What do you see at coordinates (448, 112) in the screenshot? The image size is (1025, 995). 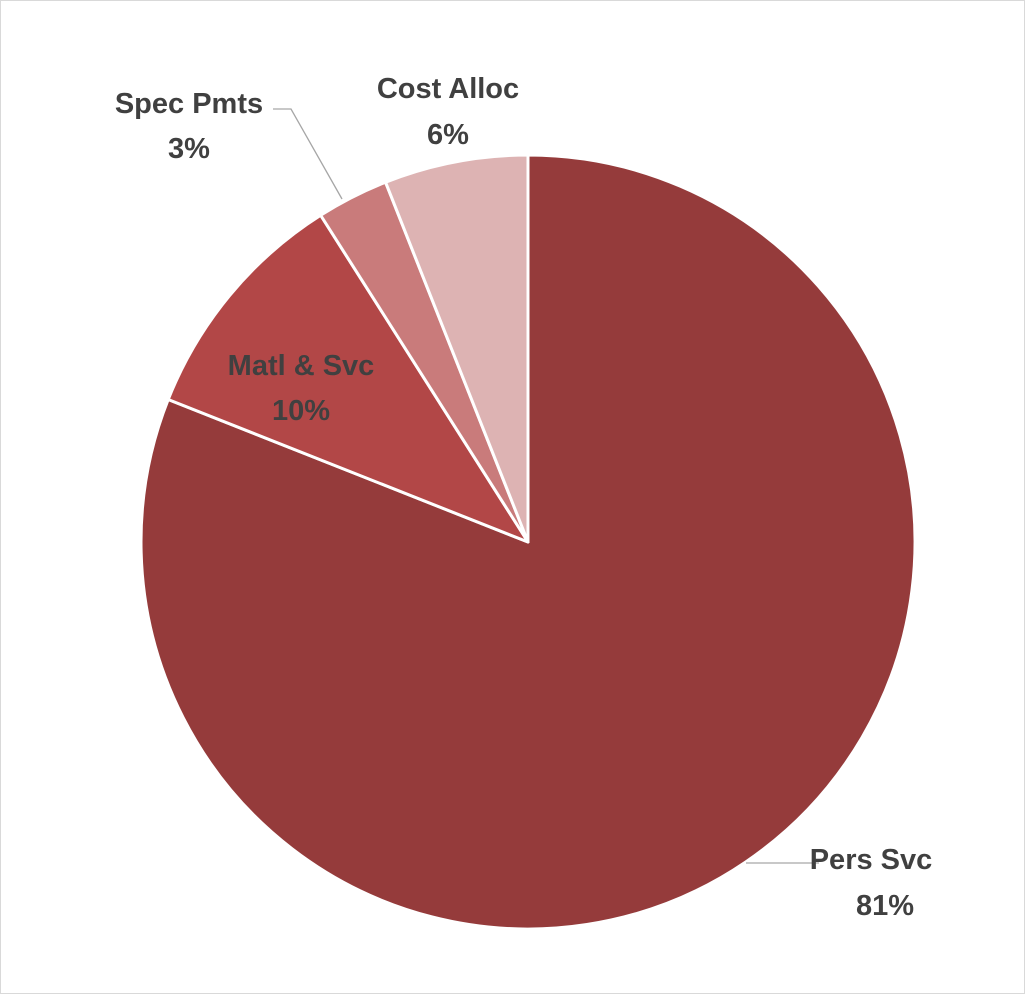 I see `data-label: Cost Alloc 6%` at bounding box center [448, 112].